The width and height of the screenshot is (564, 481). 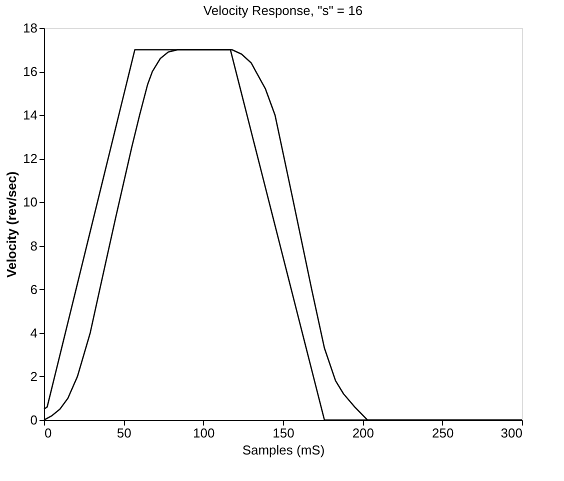 I want to click on chart-title: Velocity Response, "s" = 16, so click(x=283, y=10).